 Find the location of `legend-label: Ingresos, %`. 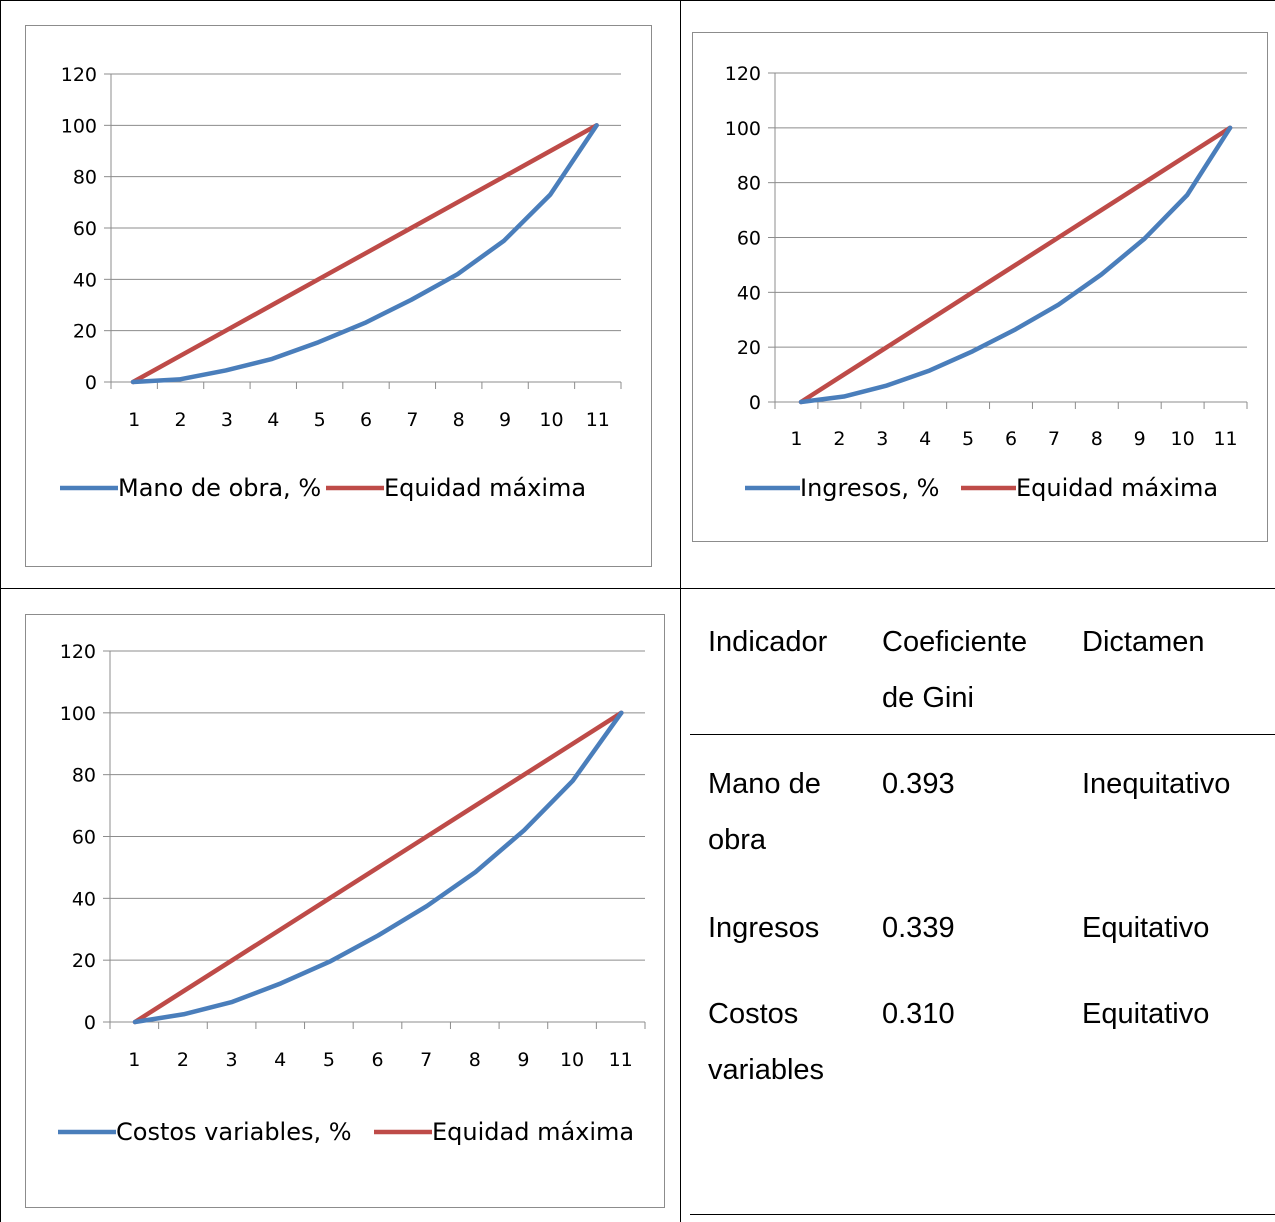

legend-label: Ingresos, % is located at coordinates (869, 488).